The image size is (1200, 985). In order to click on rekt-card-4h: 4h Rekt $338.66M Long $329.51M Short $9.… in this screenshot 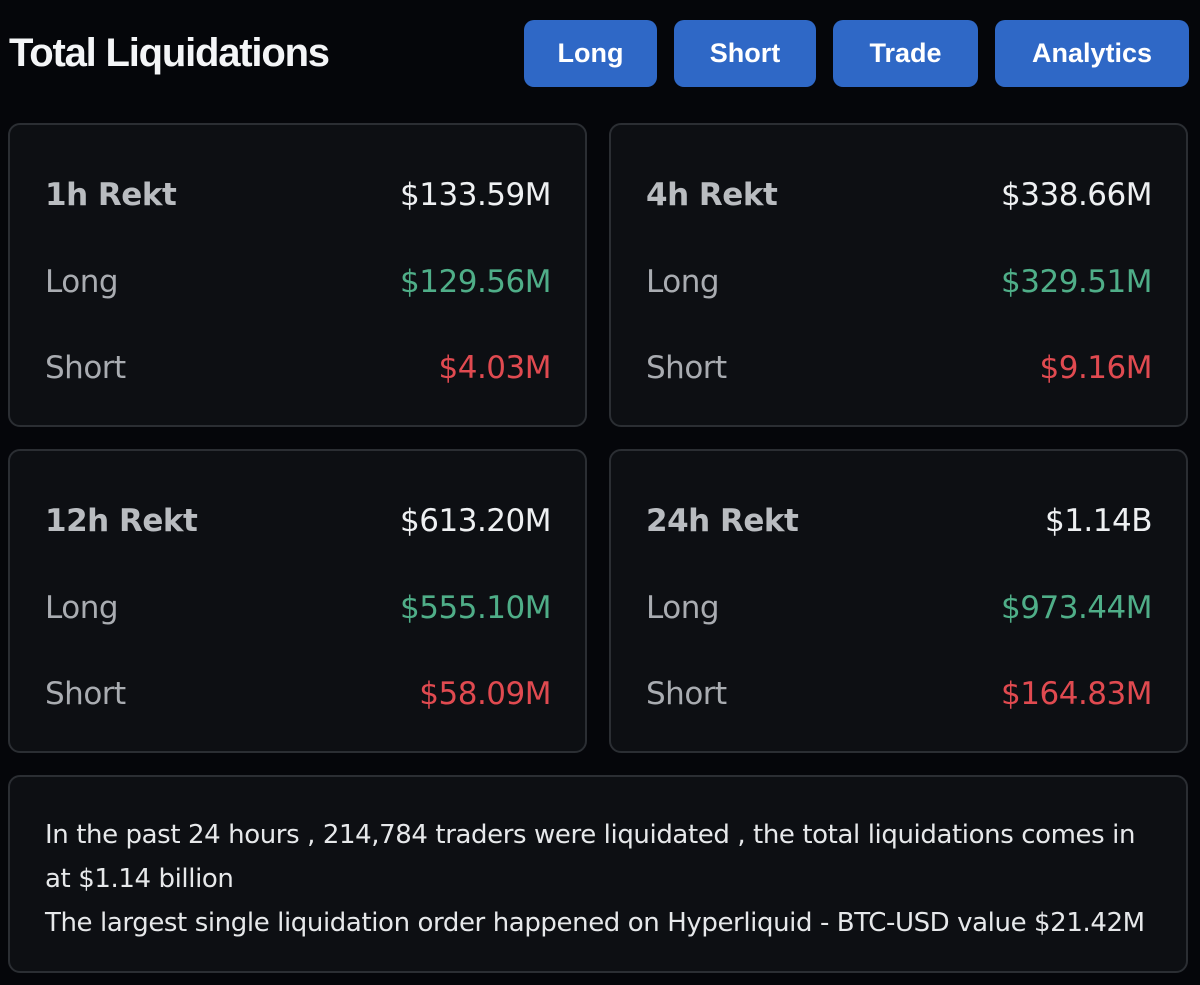, I will do `click(898, 275)`.